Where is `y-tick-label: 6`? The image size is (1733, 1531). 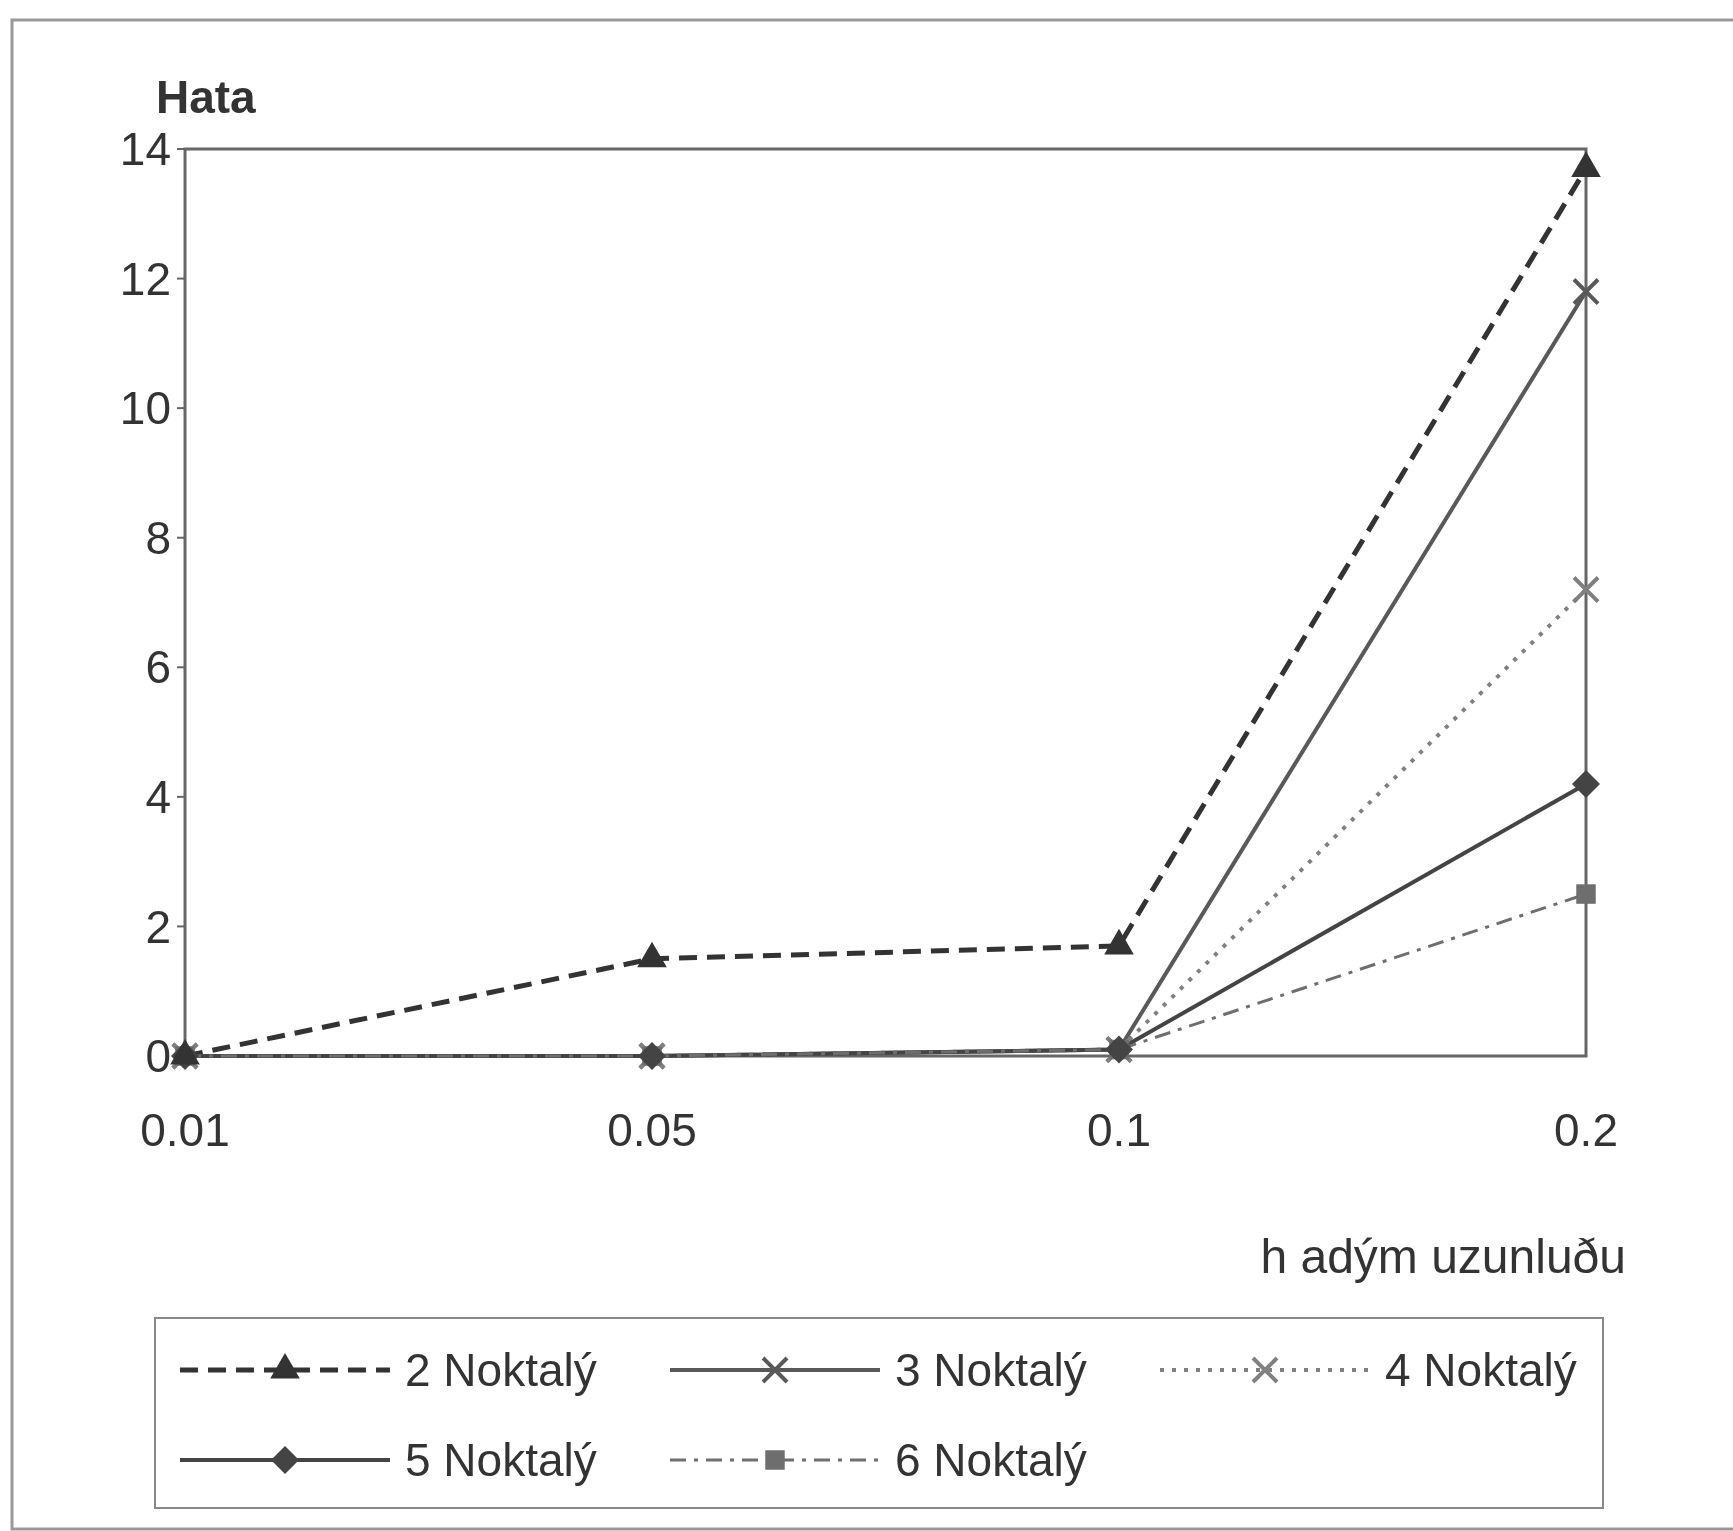
y-tick-label: 6 is located at coordinates (158, 667).